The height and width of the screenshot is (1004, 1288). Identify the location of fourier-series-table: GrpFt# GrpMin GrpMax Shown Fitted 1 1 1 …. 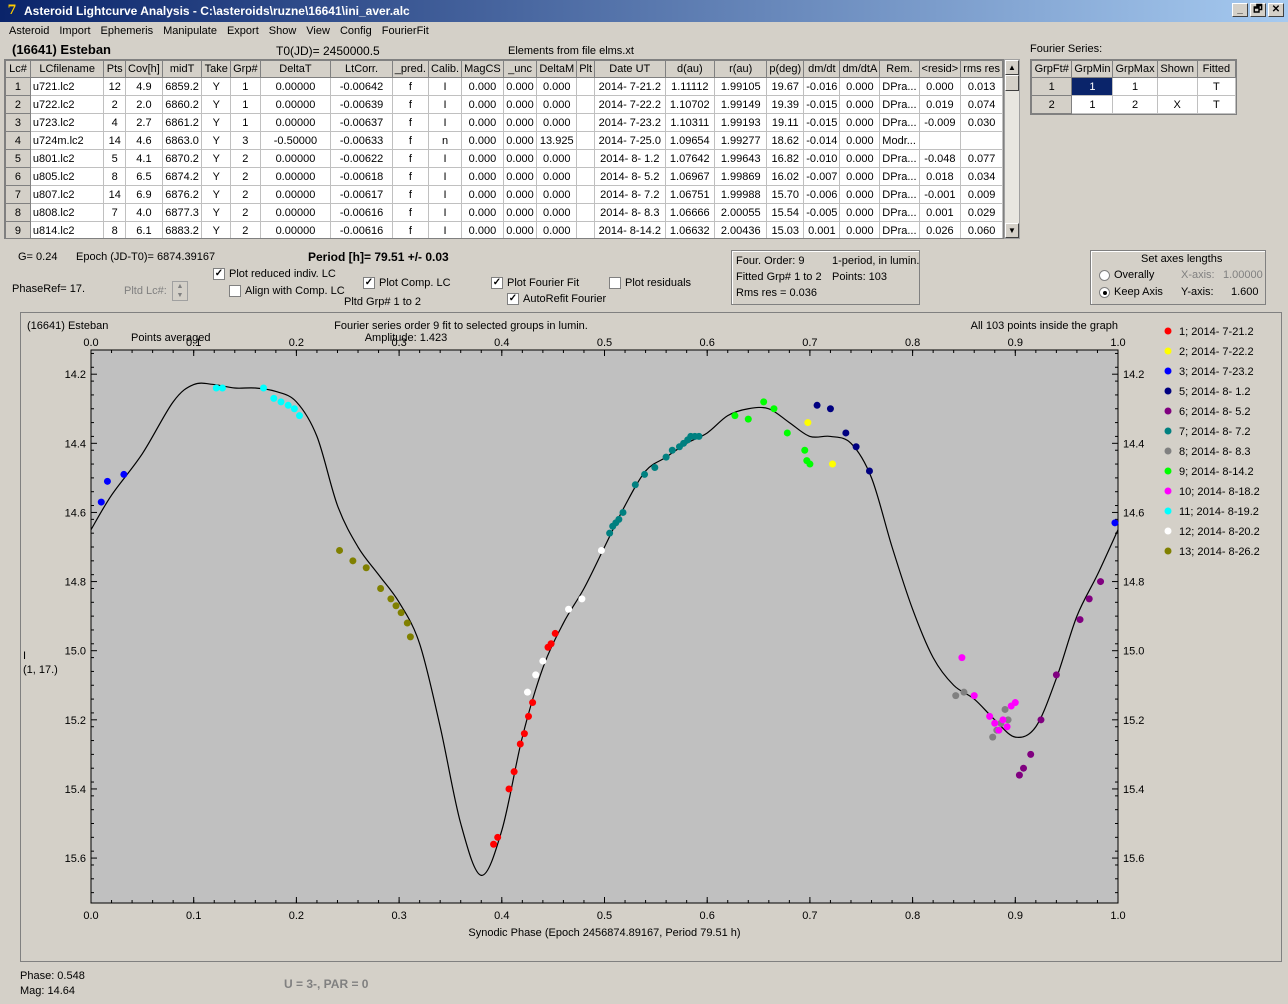
(1133, 87).